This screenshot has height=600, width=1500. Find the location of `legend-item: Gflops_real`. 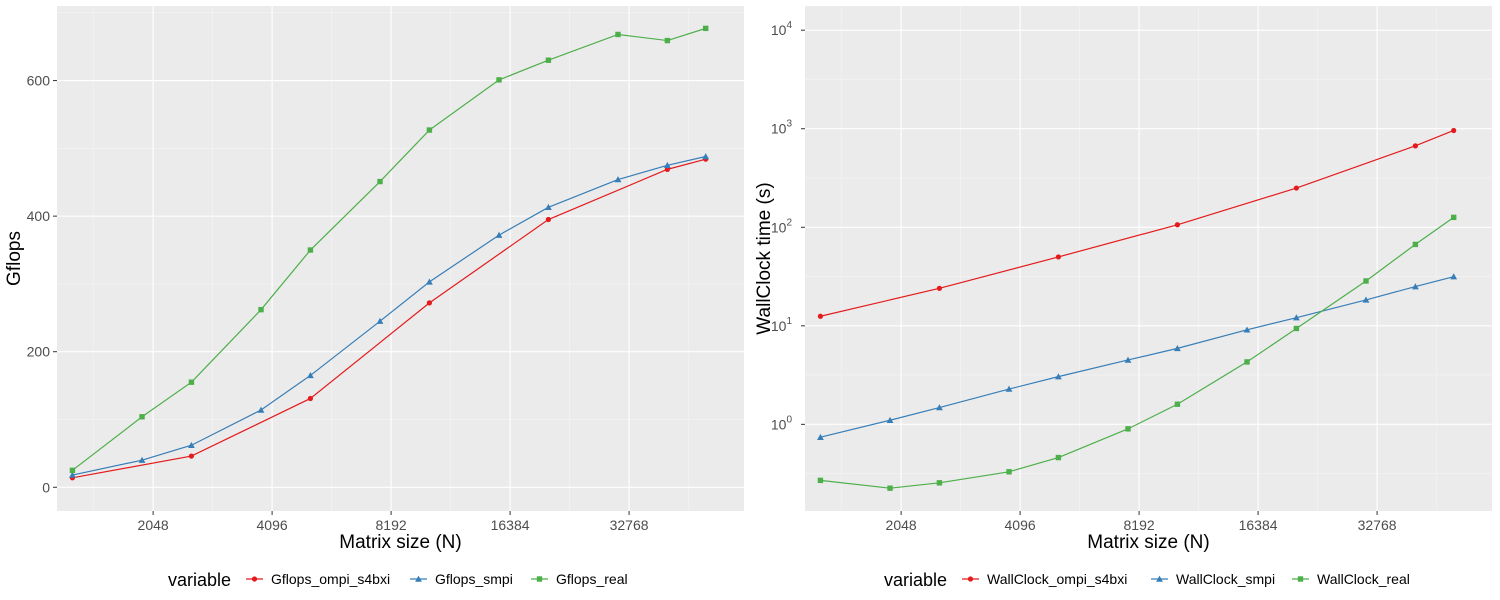

legend-item: Gflops_real is located at coordinates (579, 579).